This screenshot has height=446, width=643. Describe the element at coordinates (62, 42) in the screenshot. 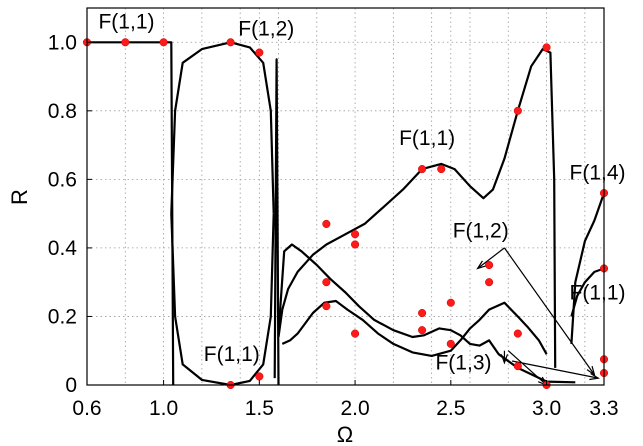

I see `y-tick-label: 1.0` at that location.